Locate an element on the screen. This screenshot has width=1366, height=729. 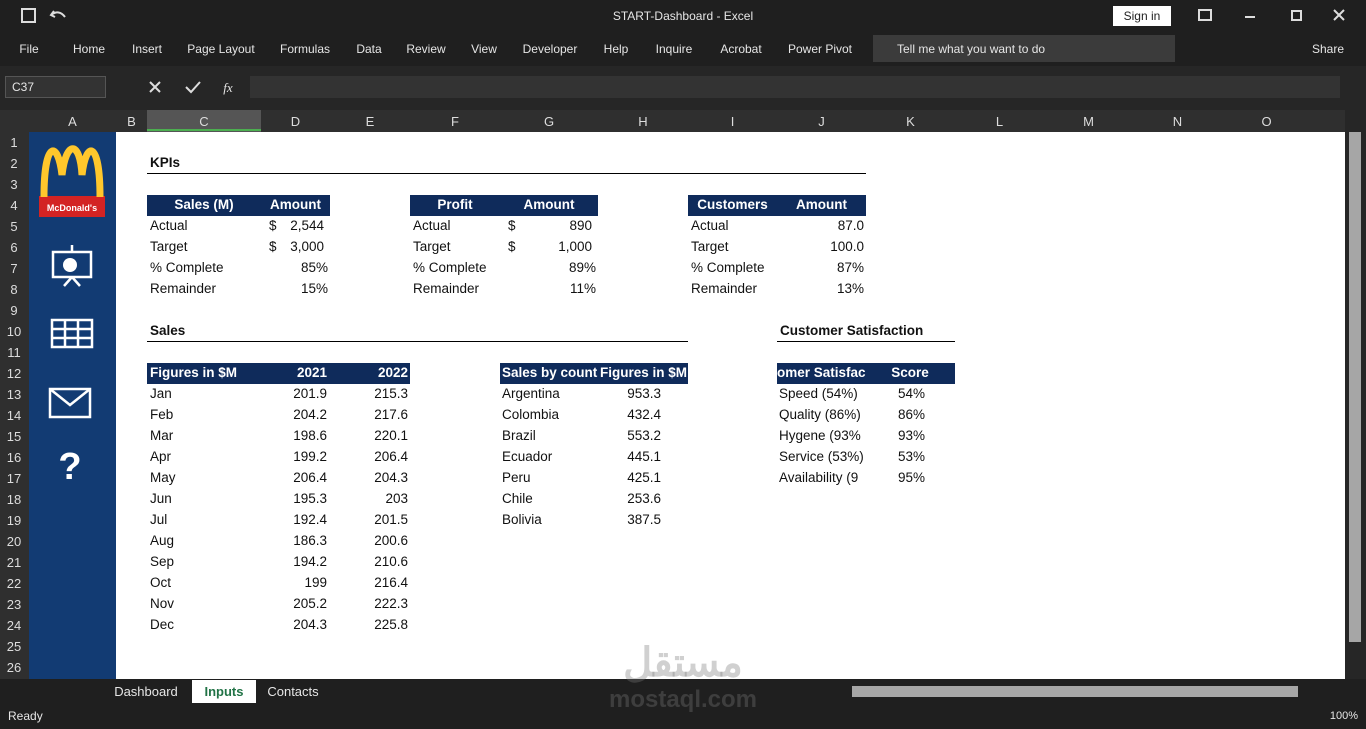
ribbon-tab: Help is located at coordinates (616, 49).